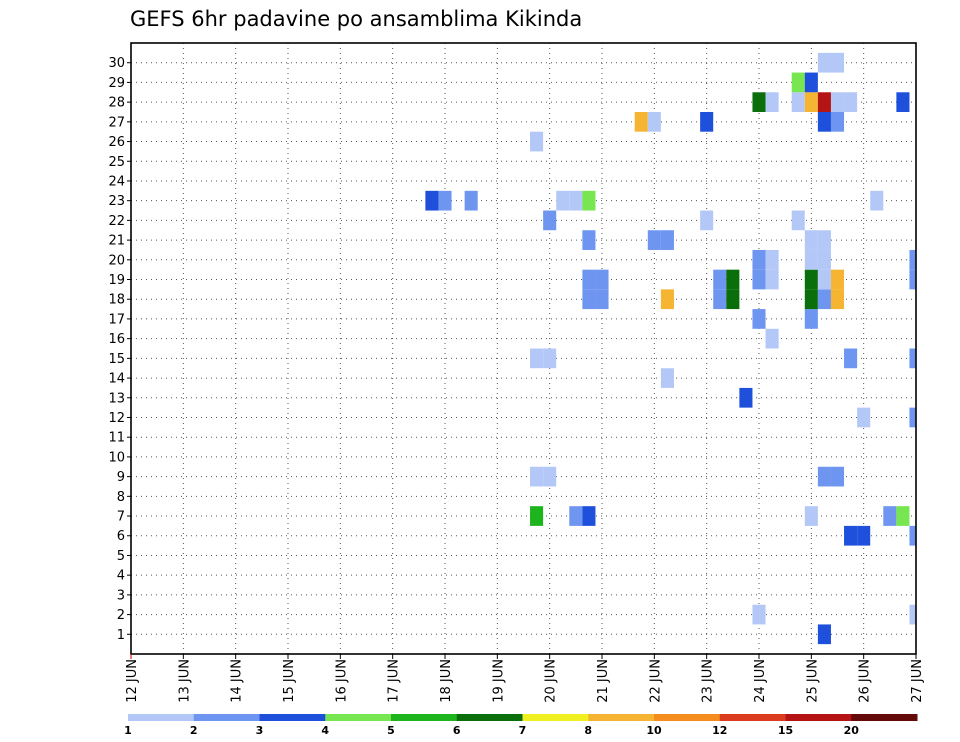 This screenshot has width=960, height=742. What do you see at coordinates (116, 241) in the screenshot?
I see `y-tick-label: 21` at bounding box center [116, 241].